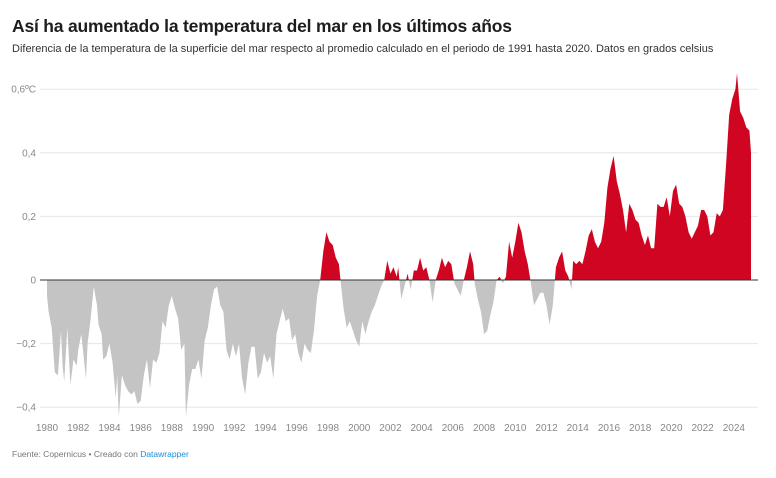 The width and height of the screenshot is (776, 478). What do you see at coordinates (164, 454) in the screenshot?
I see `datawrapper-link: Datawrapper` at bounding box center [164, 454].